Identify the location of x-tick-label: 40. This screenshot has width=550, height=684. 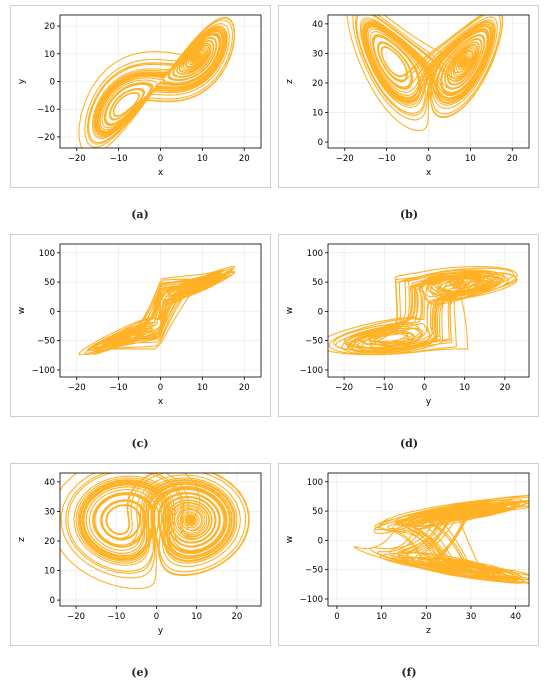
(515, 617).